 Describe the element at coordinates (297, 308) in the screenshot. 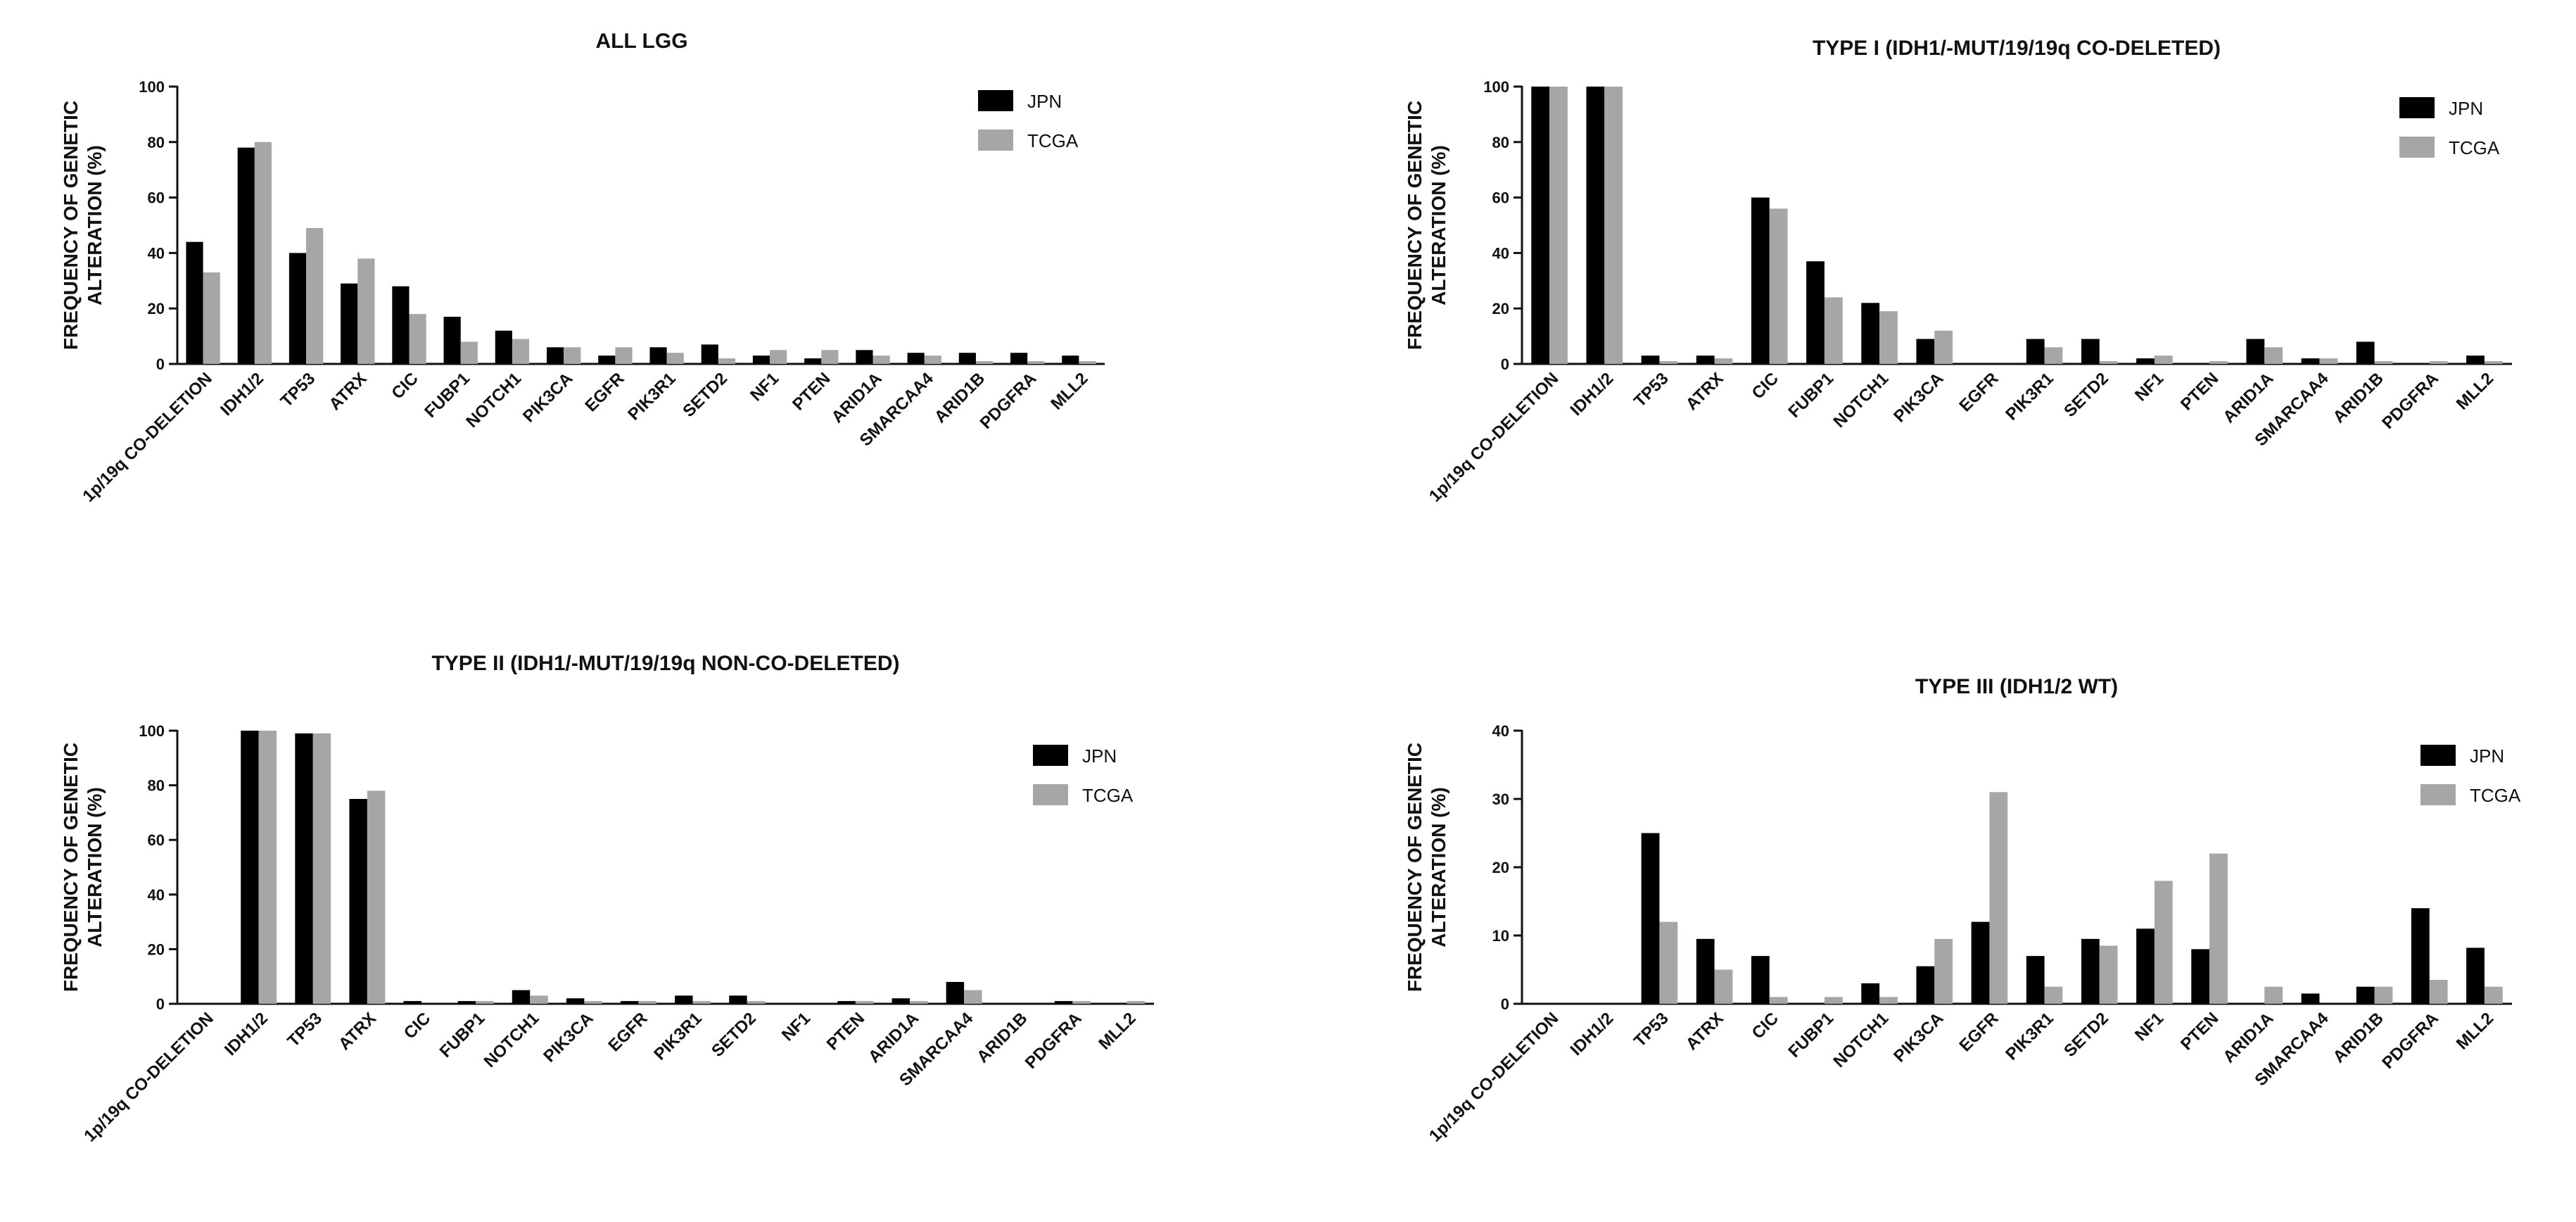

I see `bar-jpn-tp53` at that location.